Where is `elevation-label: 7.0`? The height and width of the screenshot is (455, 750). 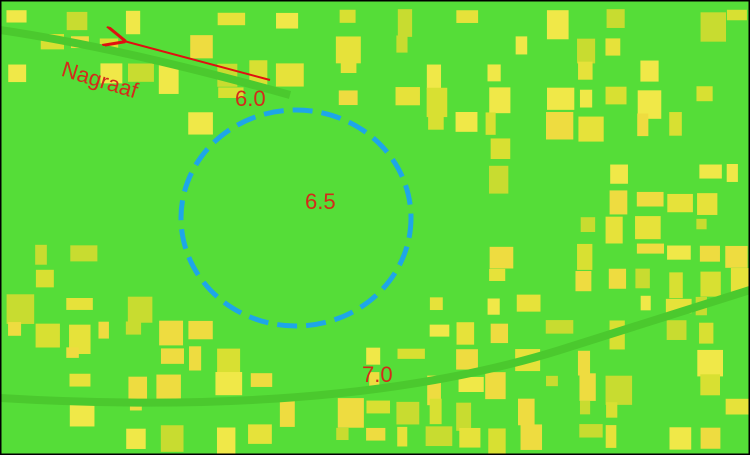
elevation-label: 7.0 is located at coordinates (377, 374).